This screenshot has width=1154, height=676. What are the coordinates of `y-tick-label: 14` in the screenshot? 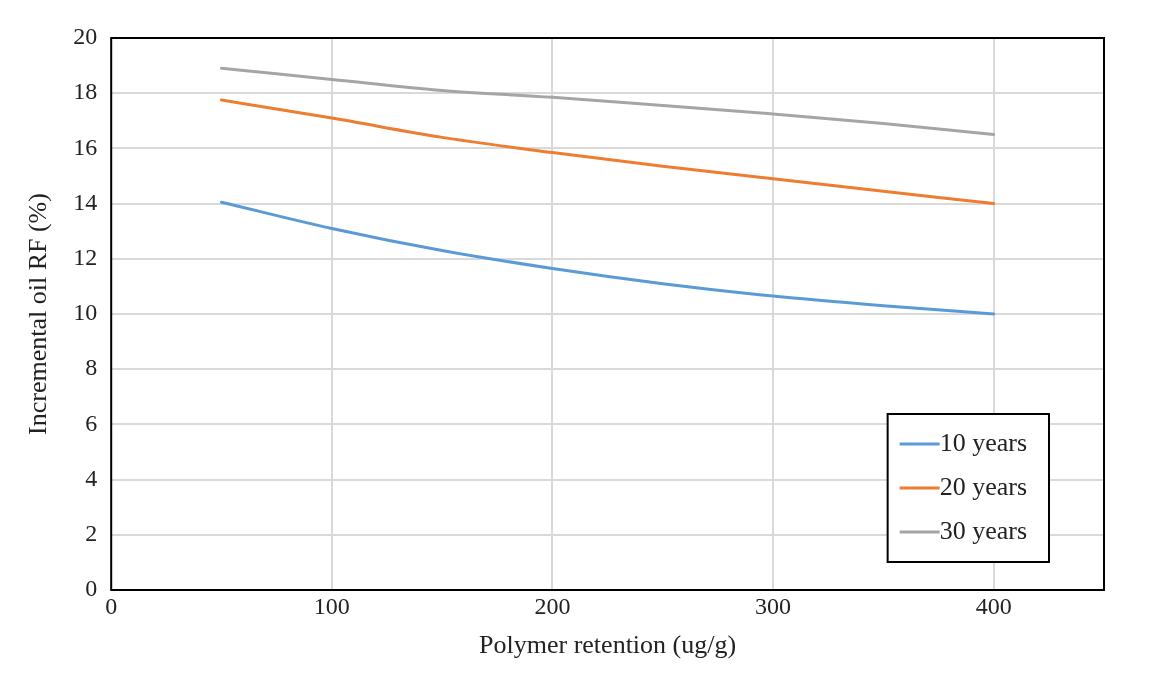 It's located at (85, 201).